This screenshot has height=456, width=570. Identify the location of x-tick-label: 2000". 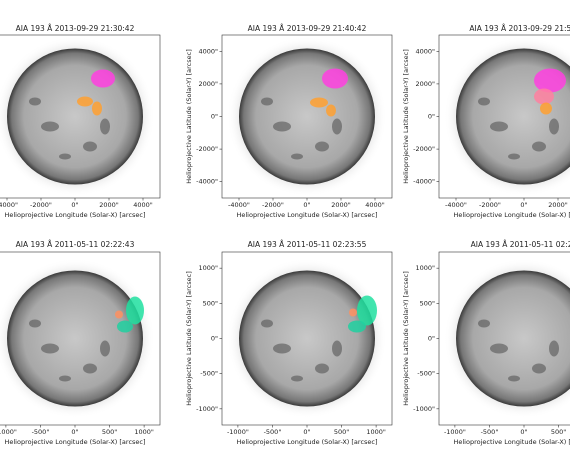
(109, 205).